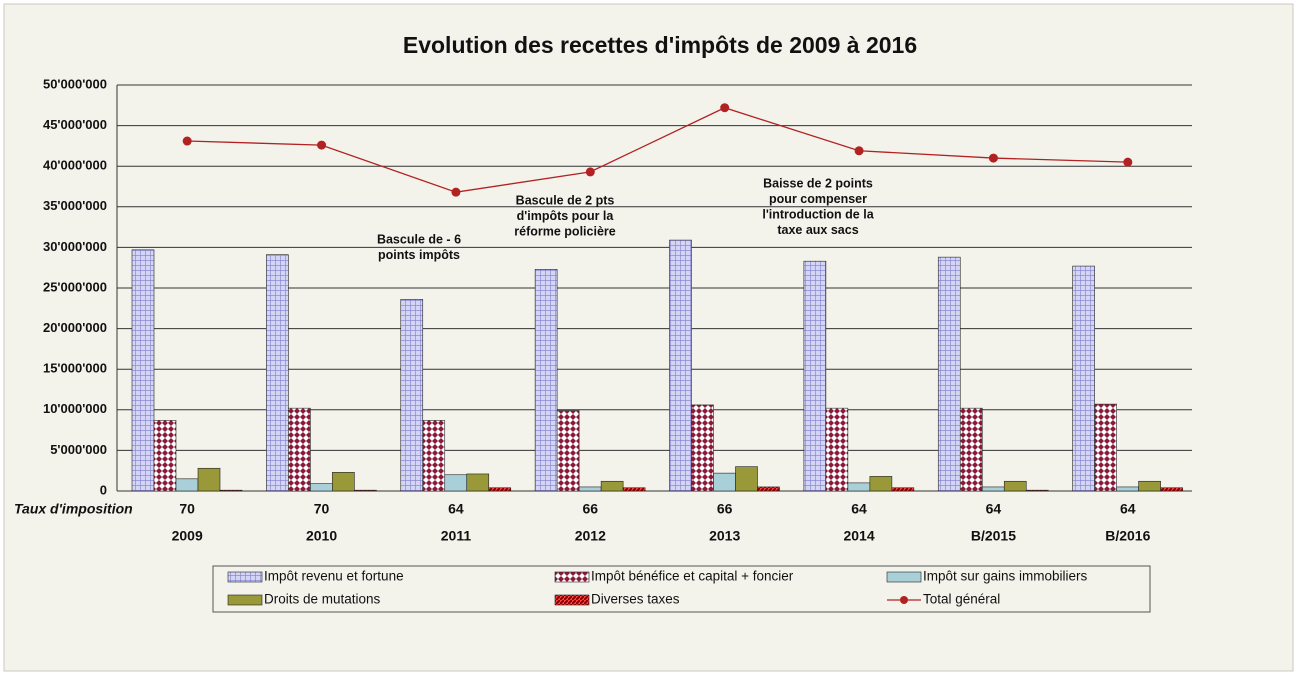 The height and width of the screenshot is (675, 1297). I want to click on y-tick-label: 30'000'000, so click(75, 246).